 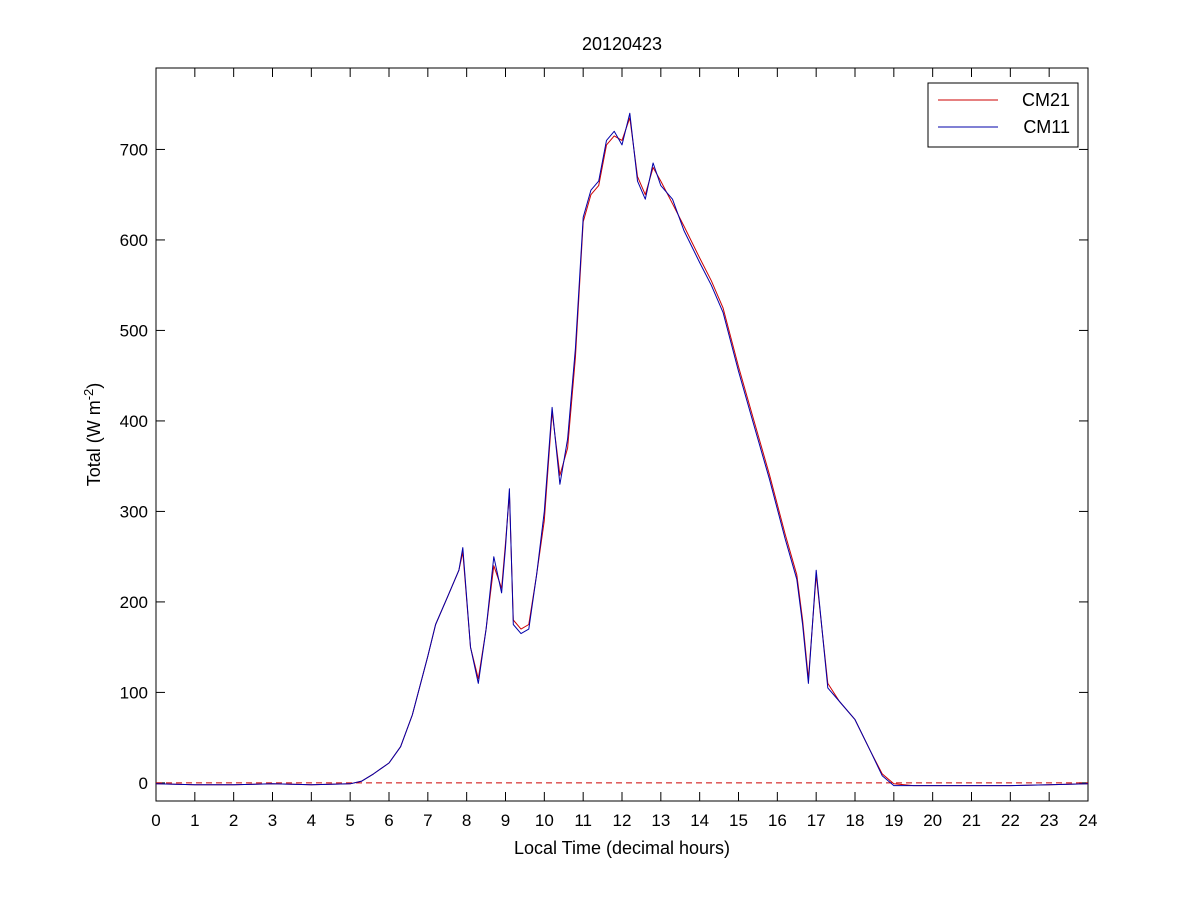 What do you see at coordinates (155, 820) in the screenshot?
I see `x-tick-label: 0` at bounding box center [155, 820].